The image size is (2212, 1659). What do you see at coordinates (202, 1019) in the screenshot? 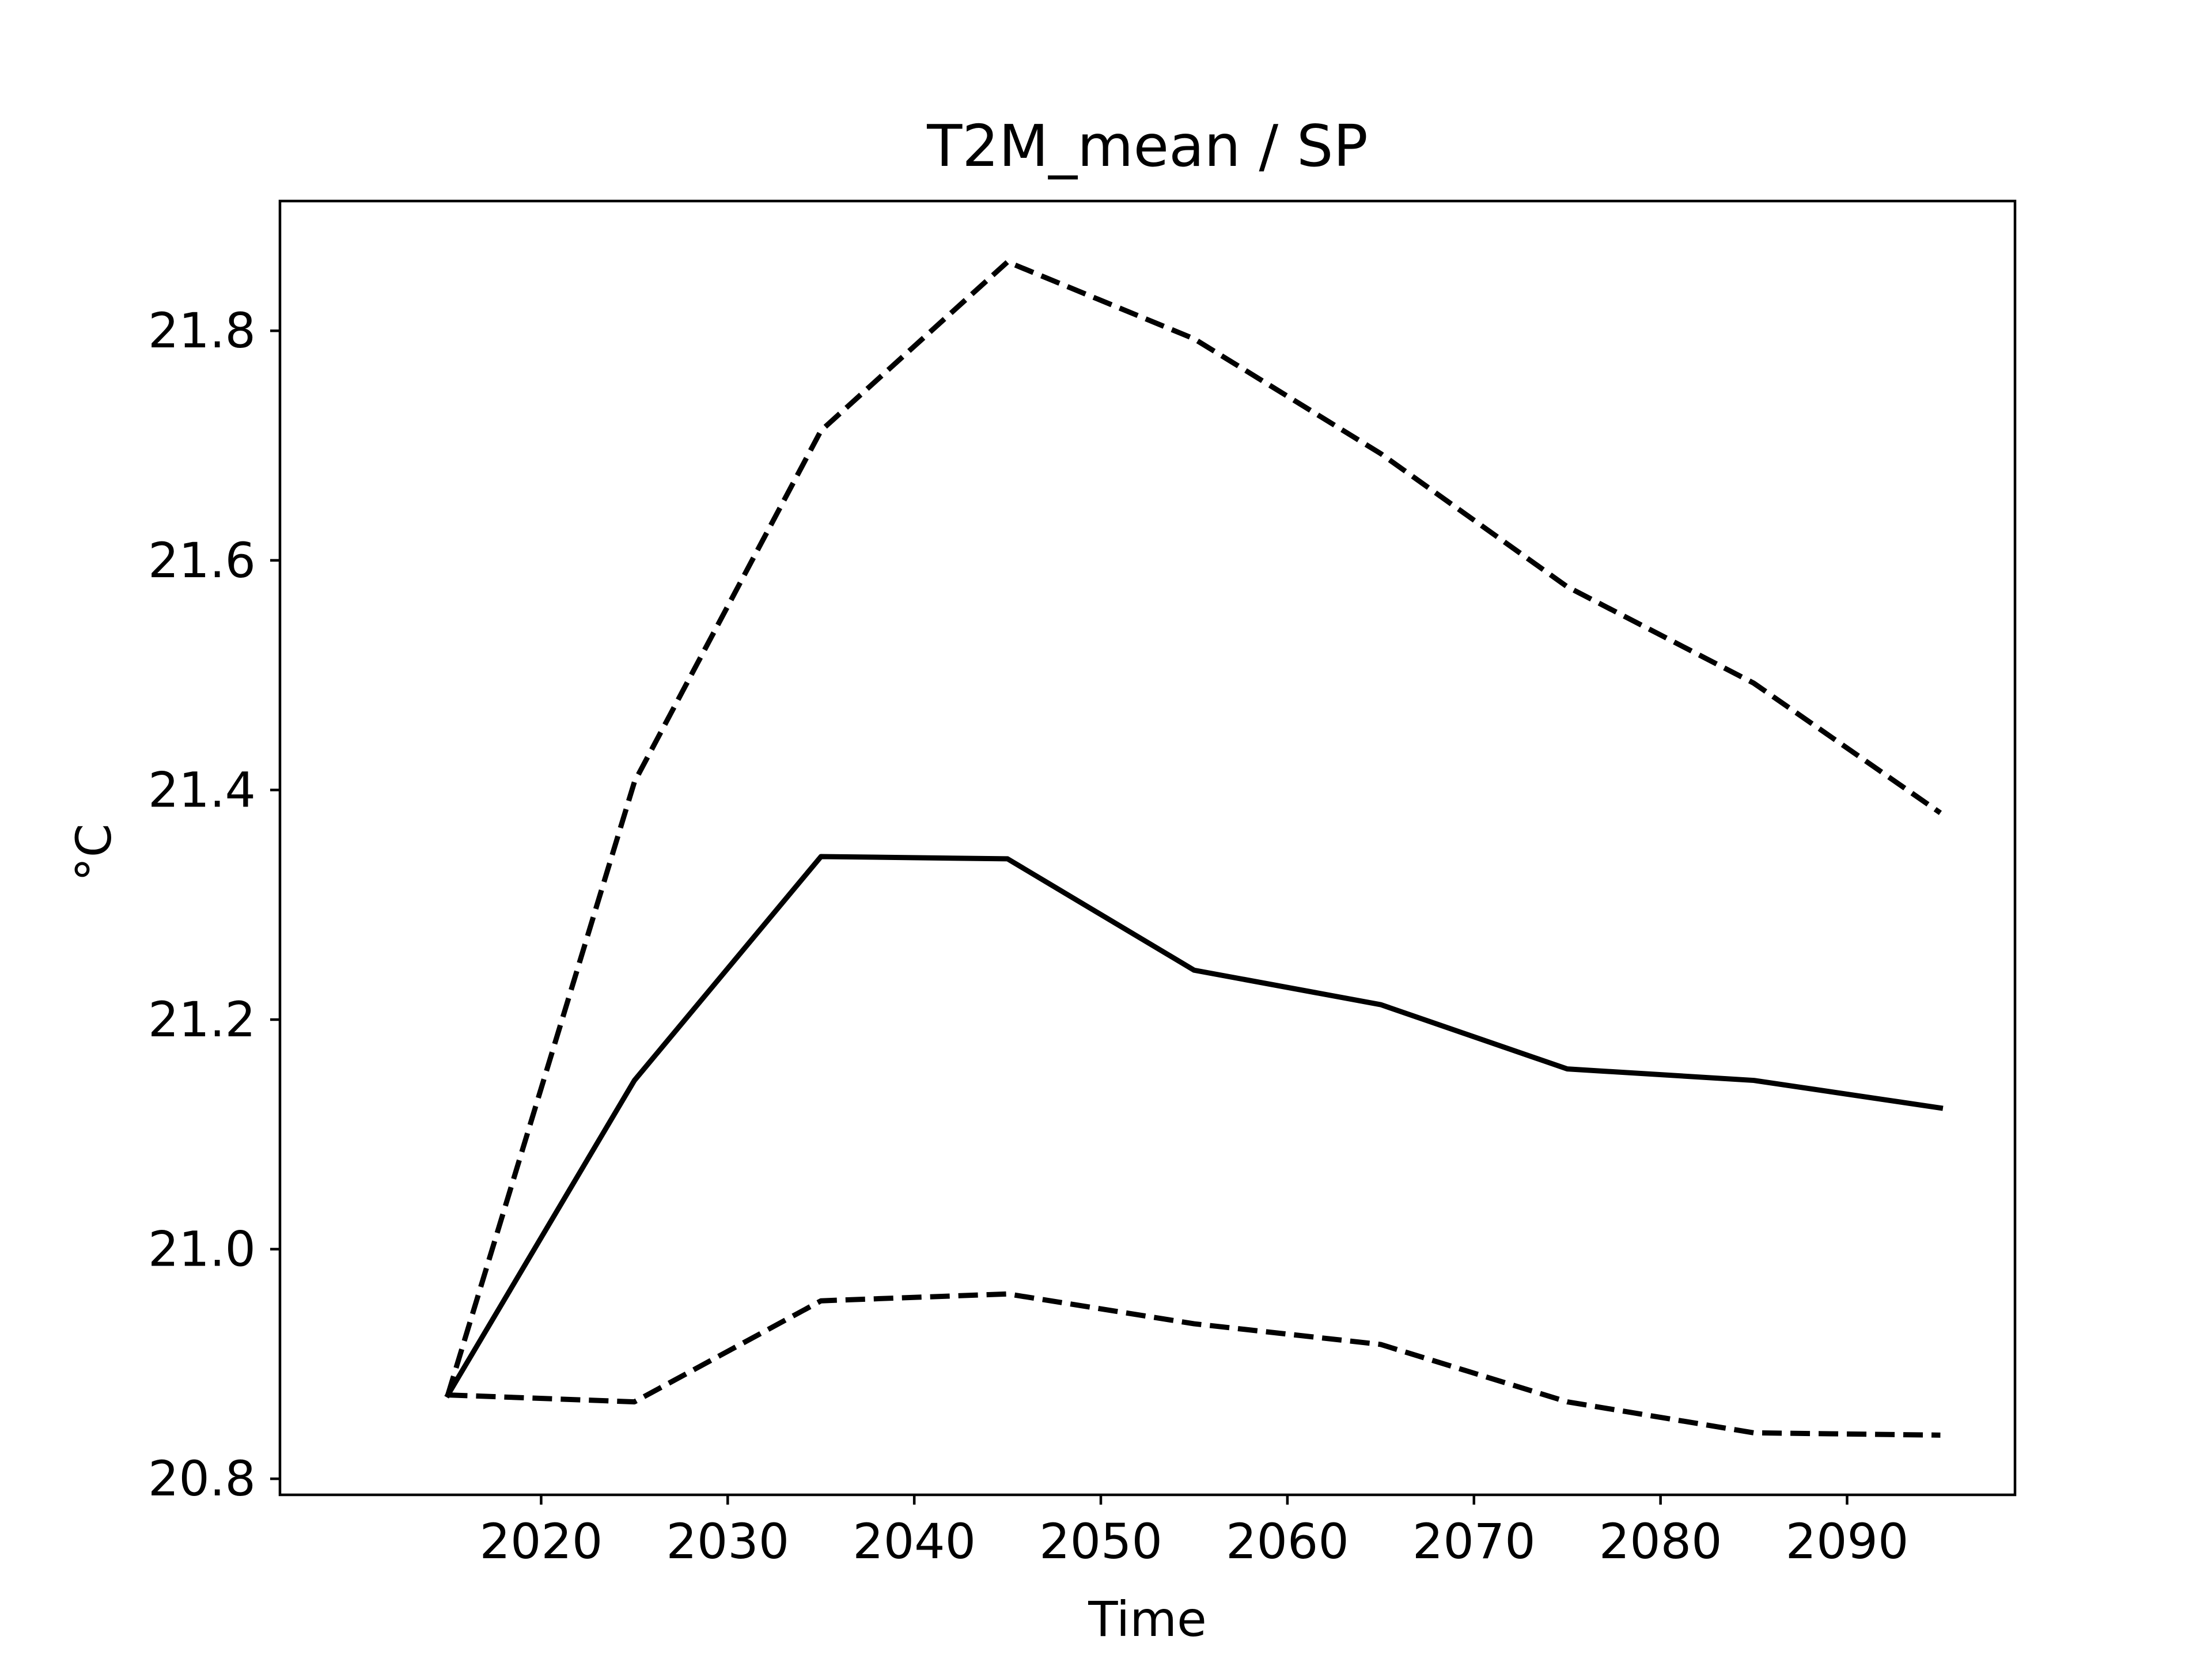
I see `y-tick-label-21.2: 21.2` at bounding box center [202, 1019].